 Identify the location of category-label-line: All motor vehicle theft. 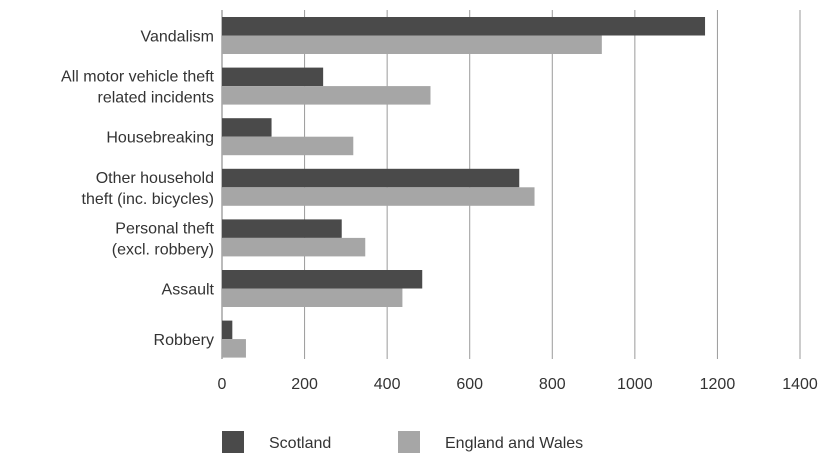
(138, 77).